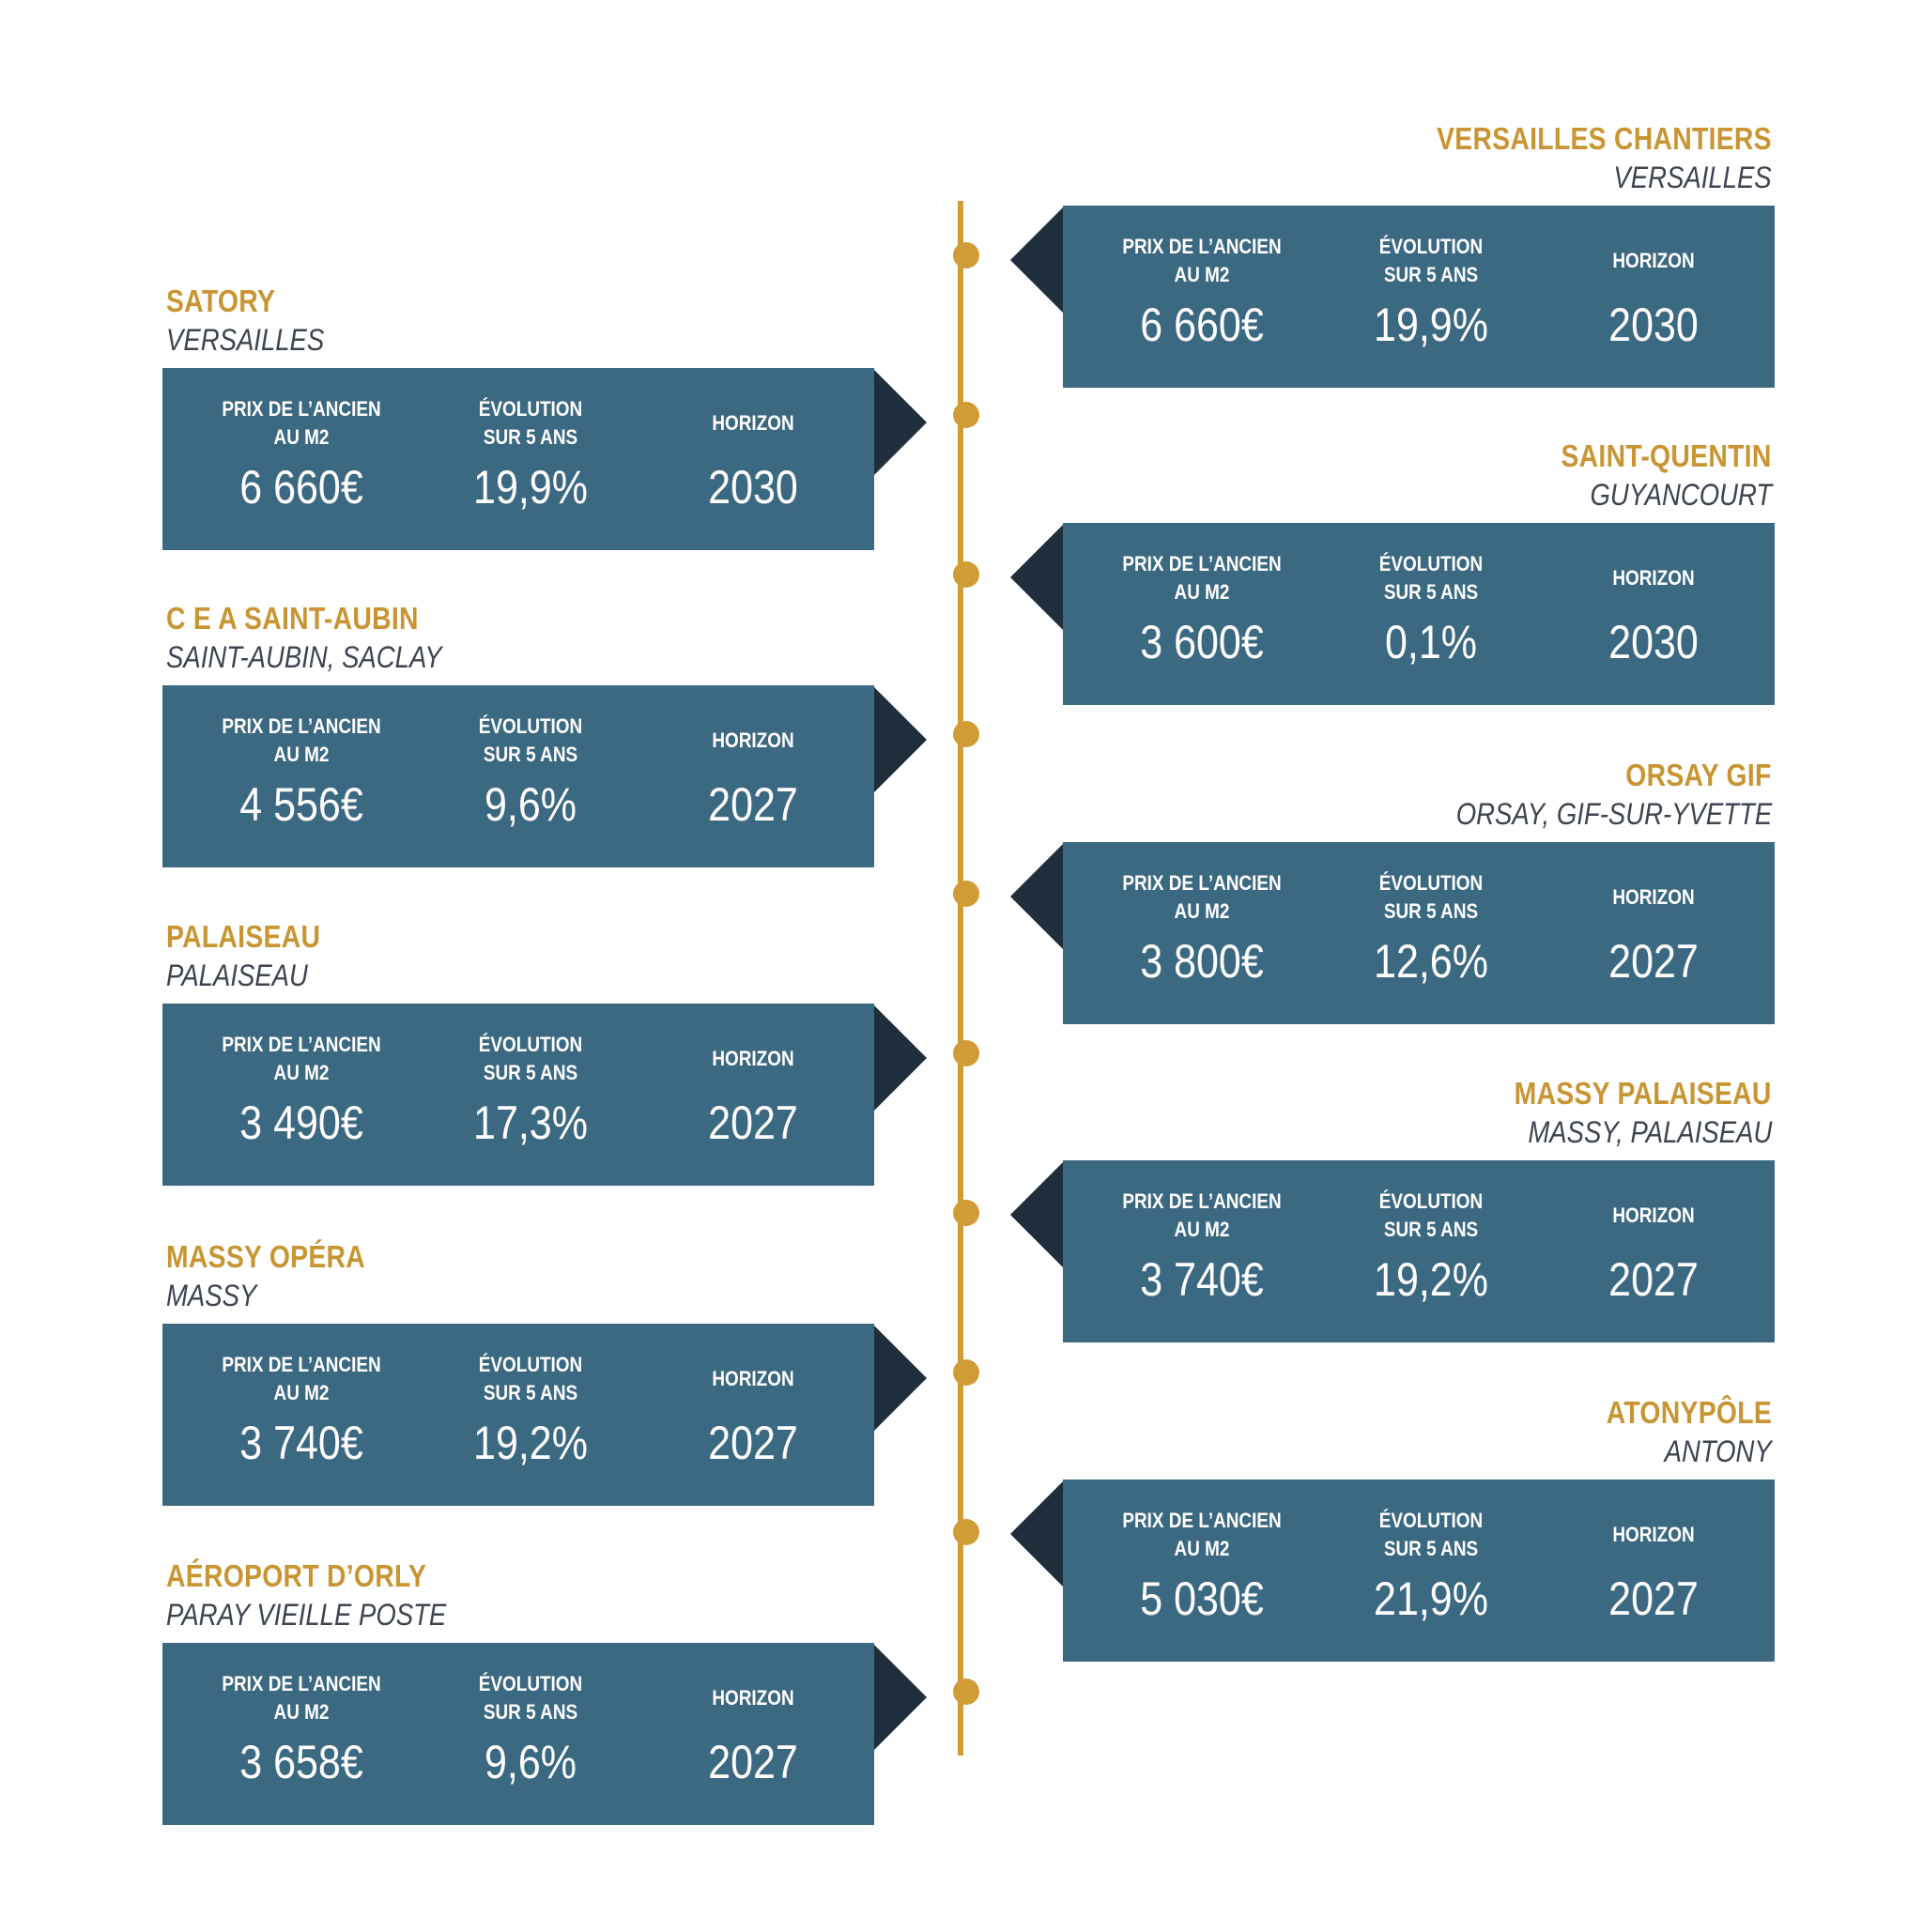 The image size is (1923, 1932). What do you see at coordinates (301, 1122) in the screenshot?
I see `stat-value-price: 3 490€` at bounding box center [301, 1122].